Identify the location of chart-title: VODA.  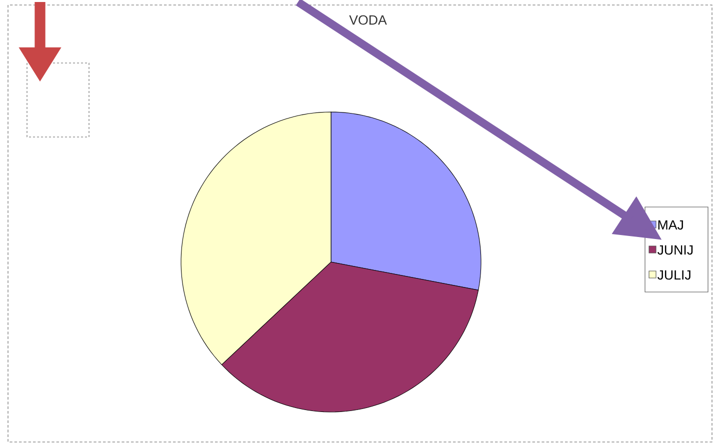
(368, 20).